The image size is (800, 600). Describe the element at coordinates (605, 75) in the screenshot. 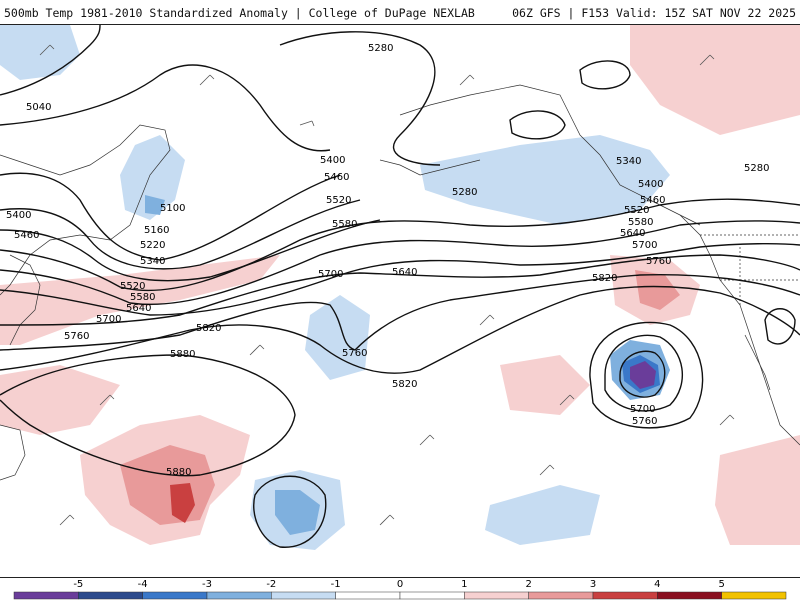

I see `contour-5280-closed-ne` at that location.